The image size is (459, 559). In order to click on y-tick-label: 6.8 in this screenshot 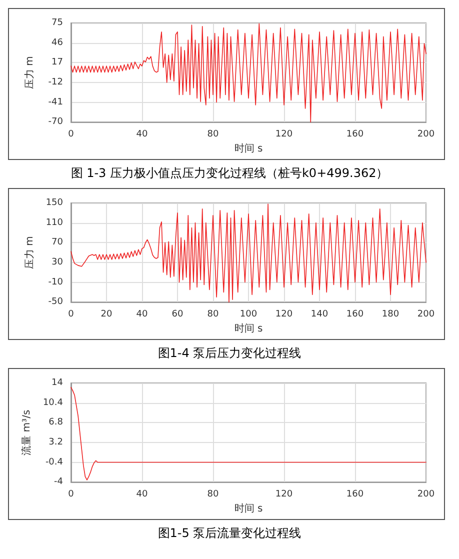, I will do `click(56, 423)`.